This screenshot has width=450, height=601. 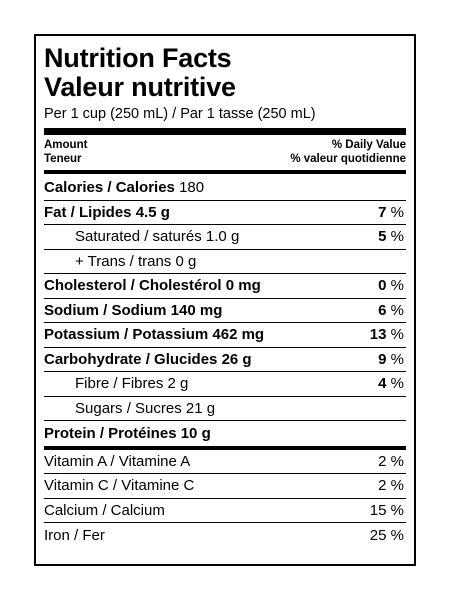 What do you see at coordinates (225, 462) in the screenshot?
I see `vitamin-a-row: Vitamin A / Vitamine A 2 %` at bounding box center [225, 462].